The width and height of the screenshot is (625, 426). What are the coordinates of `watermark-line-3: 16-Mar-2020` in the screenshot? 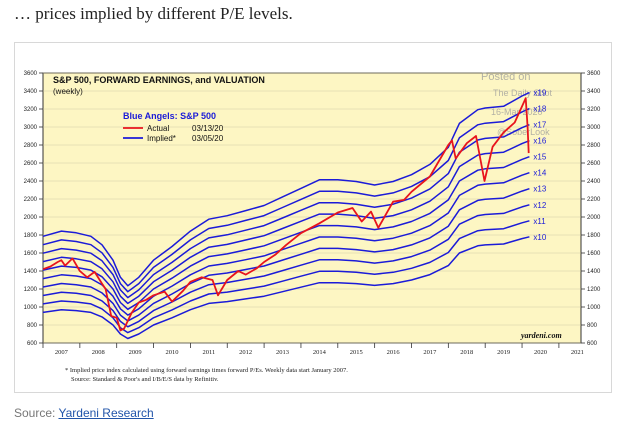 It's located at (517, 112).